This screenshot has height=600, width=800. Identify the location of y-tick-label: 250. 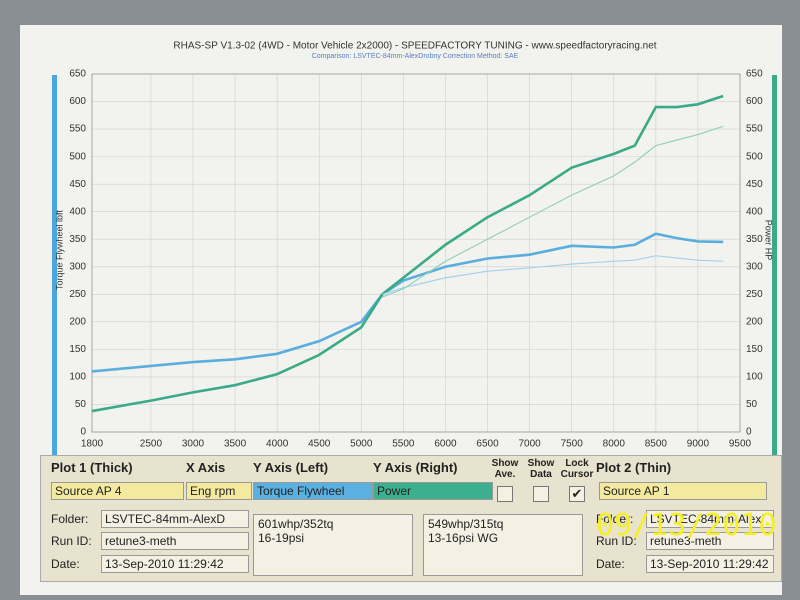
(77, 294).